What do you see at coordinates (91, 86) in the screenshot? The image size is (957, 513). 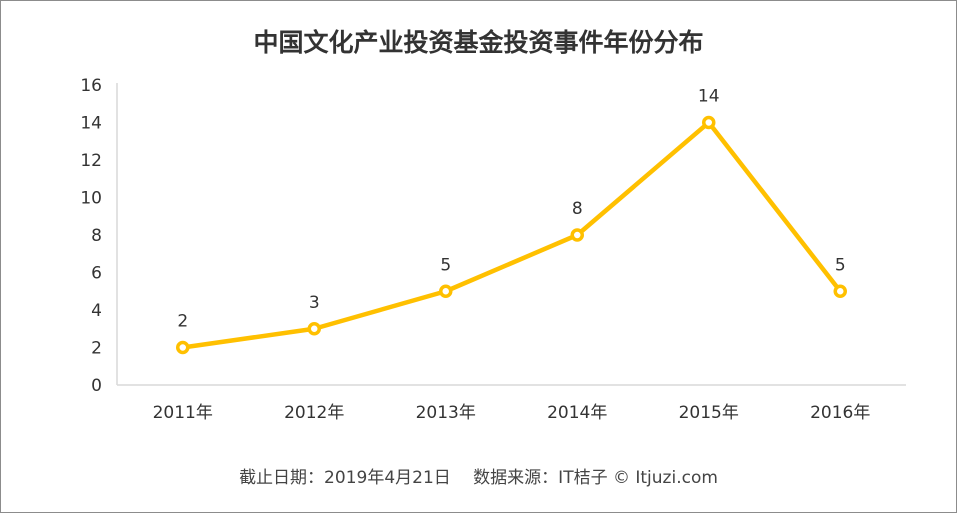 I see `y-tick-label: 16` at bounding box center [91, 86].